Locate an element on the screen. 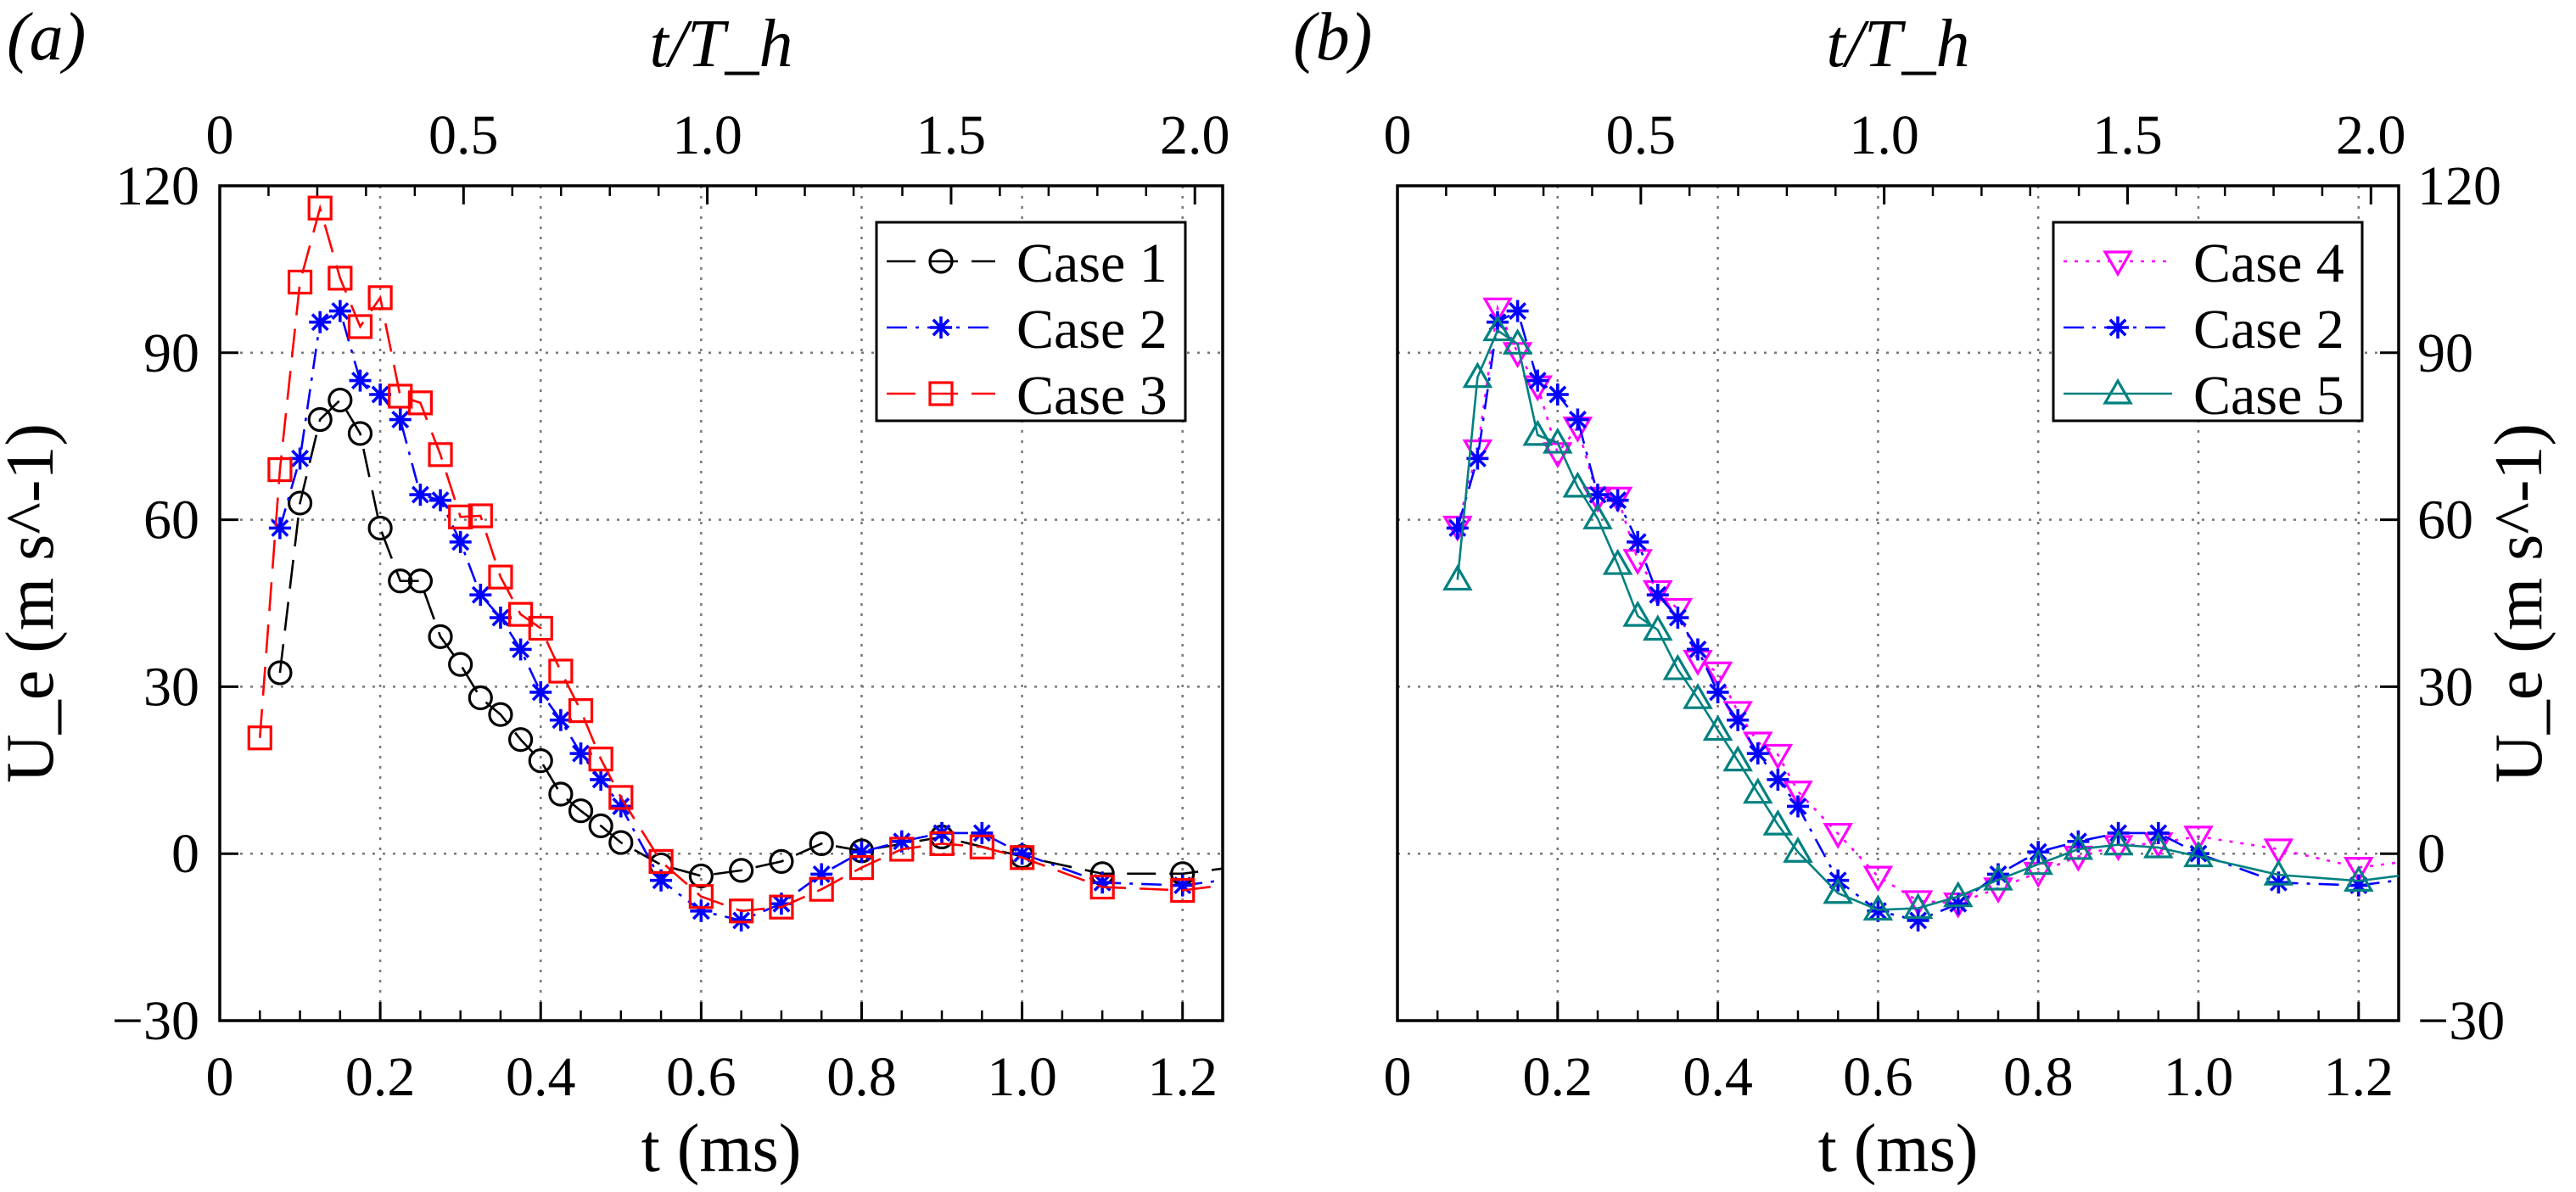  legend-label: Case 1 is located at coordinates (1092, 263).